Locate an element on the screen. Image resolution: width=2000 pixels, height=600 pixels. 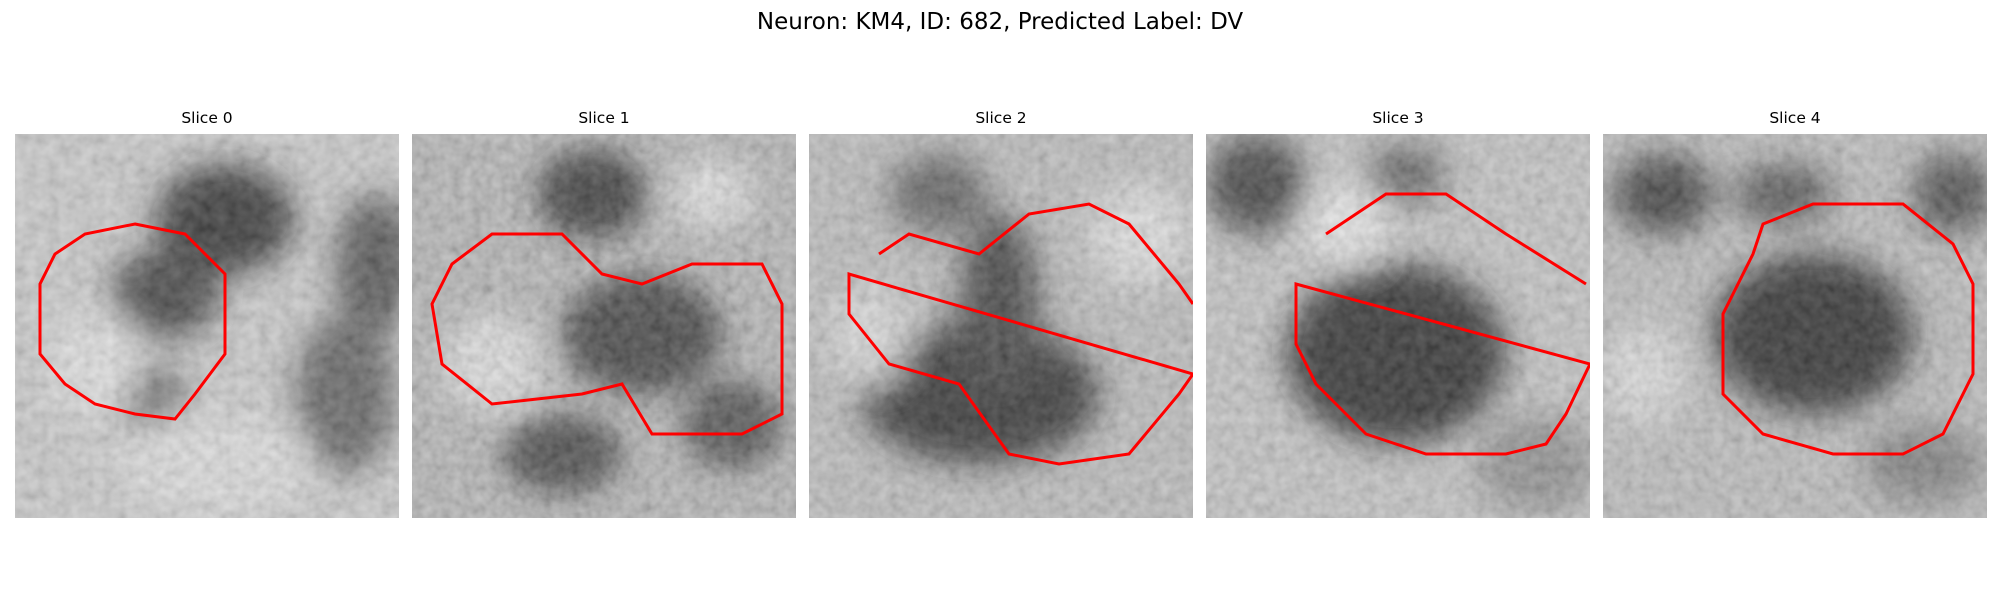
slice-title-3: Slice 3 is located at coordinates (1398, 118).